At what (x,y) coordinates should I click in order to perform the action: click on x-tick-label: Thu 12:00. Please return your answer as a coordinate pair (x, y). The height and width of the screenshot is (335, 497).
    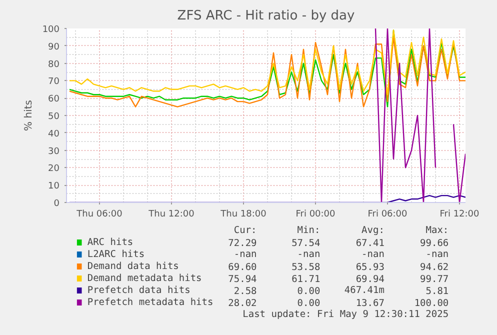
    Looking at the image, I should click on (171, 215).